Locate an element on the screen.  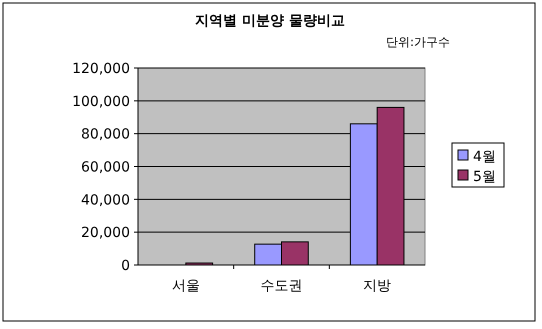
y-tick-label: 0 is located at coordinates (125, 266).